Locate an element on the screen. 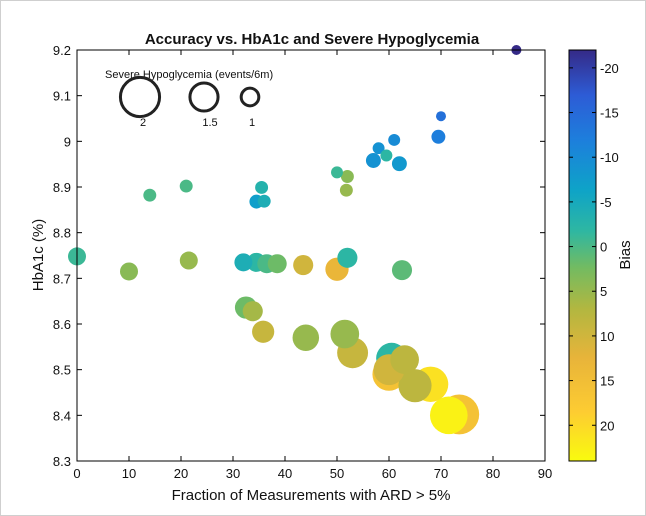  colorbar-tick-label: -20 is located at coordinates (609, 68).